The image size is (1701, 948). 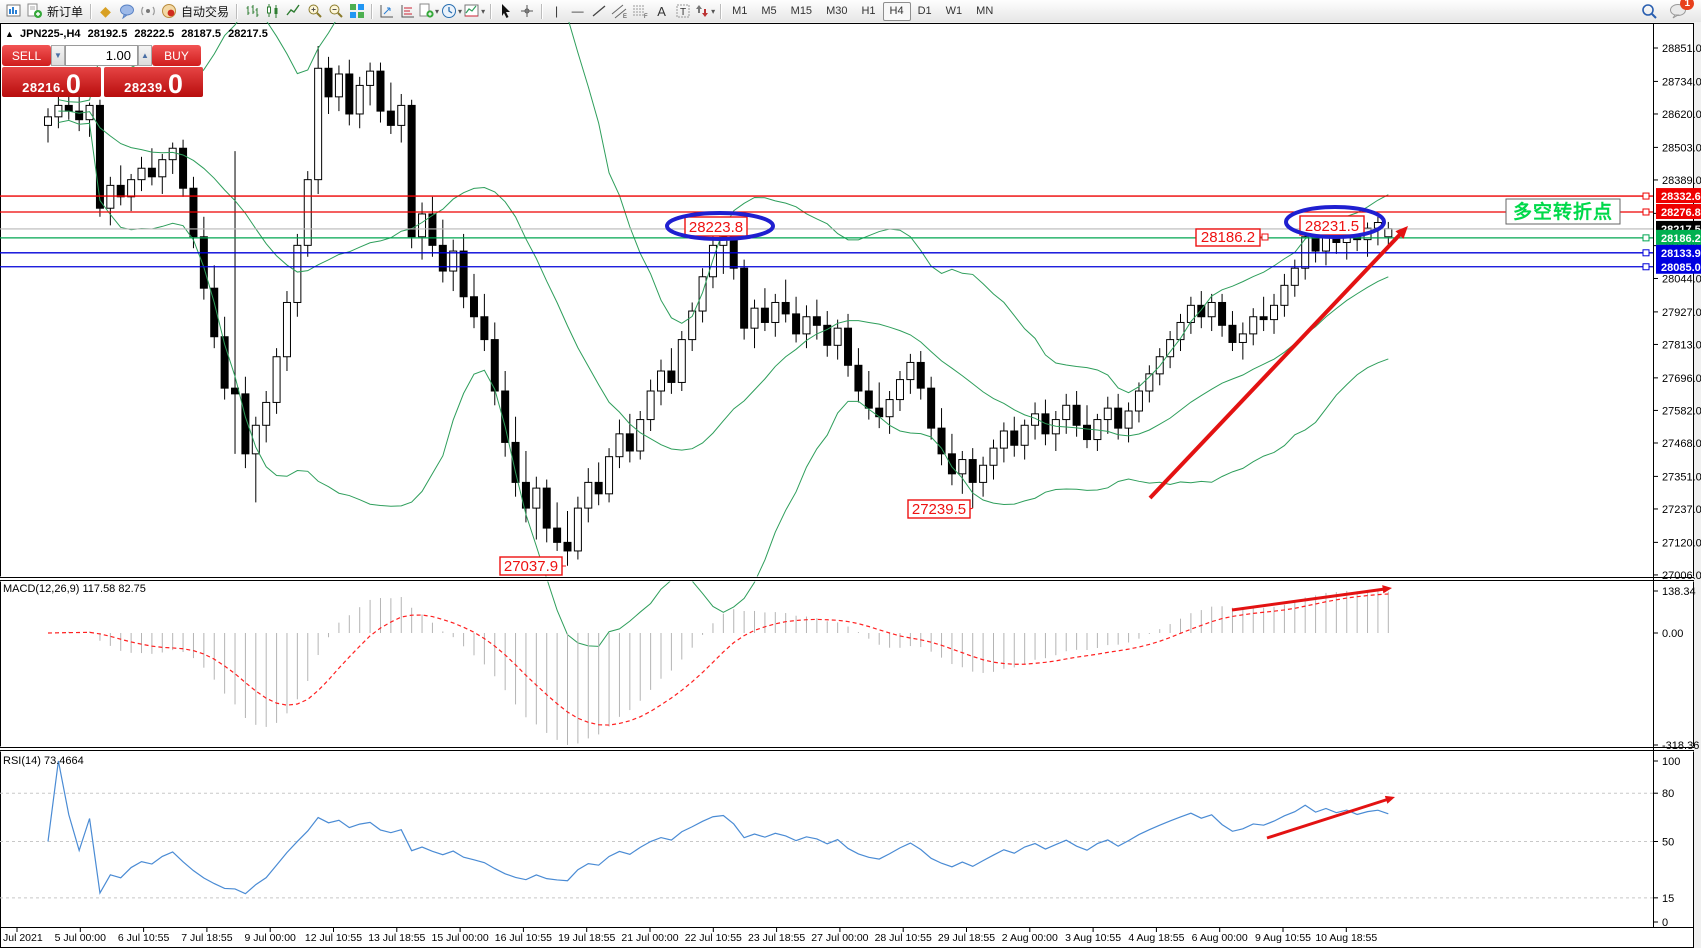 What do you see at coordinates (73, 84) in the screenshot?
I see `sell-price-big-digit: 0` at bounding box center [73, 84].